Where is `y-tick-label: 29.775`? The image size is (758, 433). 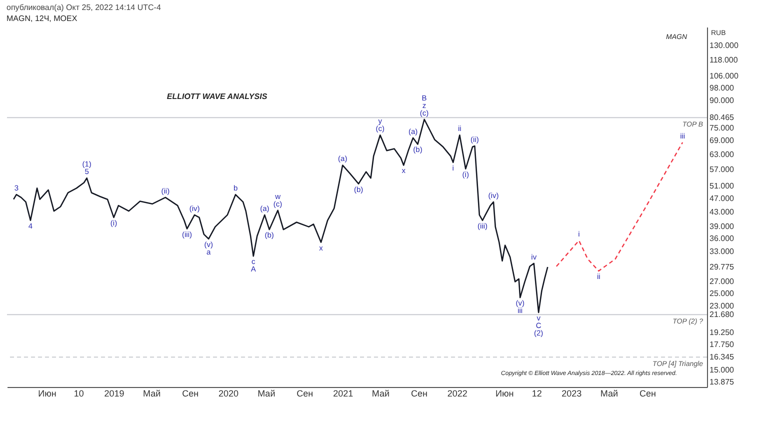
y-tick-label: 29.775 is located at coordinates (722, 267).